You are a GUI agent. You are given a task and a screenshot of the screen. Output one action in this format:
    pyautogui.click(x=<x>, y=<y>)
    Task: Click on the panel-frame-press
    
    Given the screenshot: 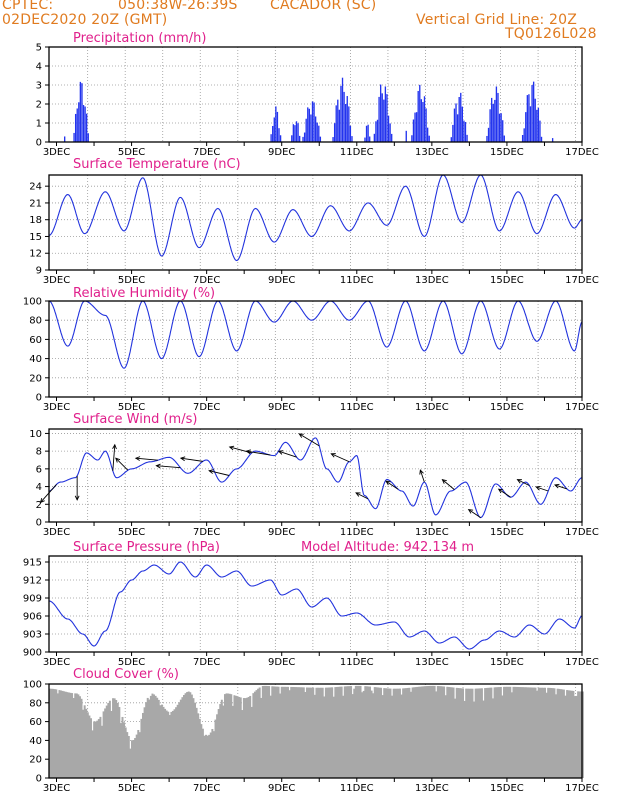 What is the action you would take?
    pyautogui.click(x=315, y=604)
    